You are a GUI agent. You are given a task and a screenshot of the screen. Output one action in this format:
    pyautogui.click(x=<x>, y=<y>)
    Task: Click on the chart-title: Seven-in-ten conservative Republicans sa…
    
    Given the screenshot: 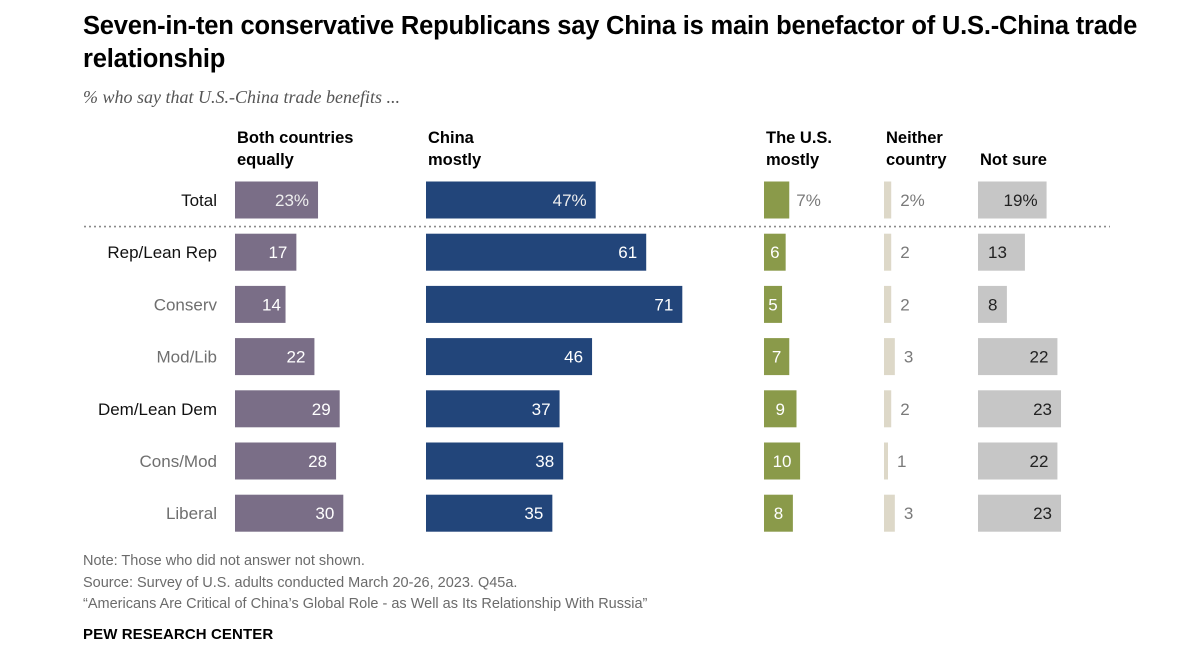 What is the action you would take?
    pyautogui.click(x=610, y=42)
    